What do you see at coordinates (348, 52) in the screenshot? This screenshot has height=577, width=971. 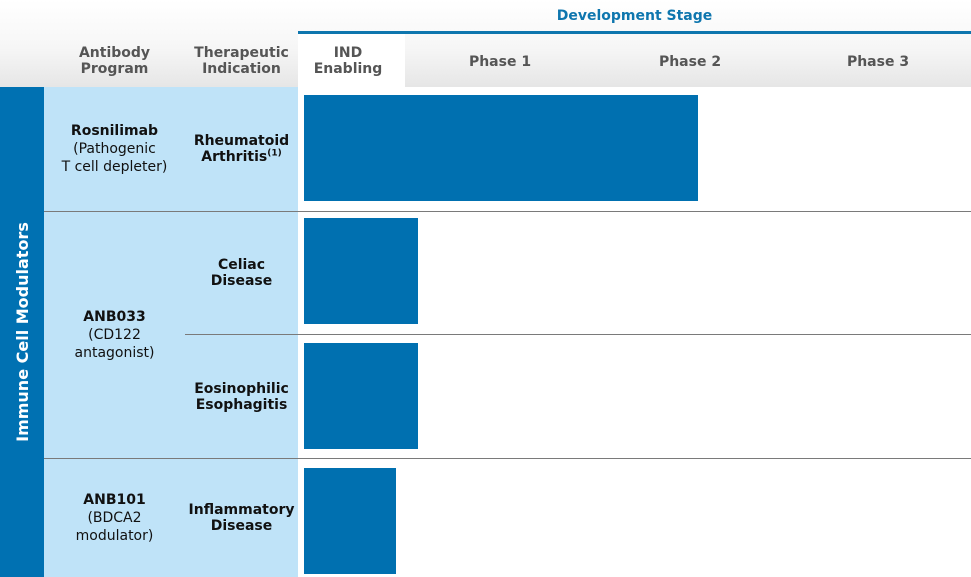 I see `ind-enabling-header-line1: IND` at bounding box center [348, 52].